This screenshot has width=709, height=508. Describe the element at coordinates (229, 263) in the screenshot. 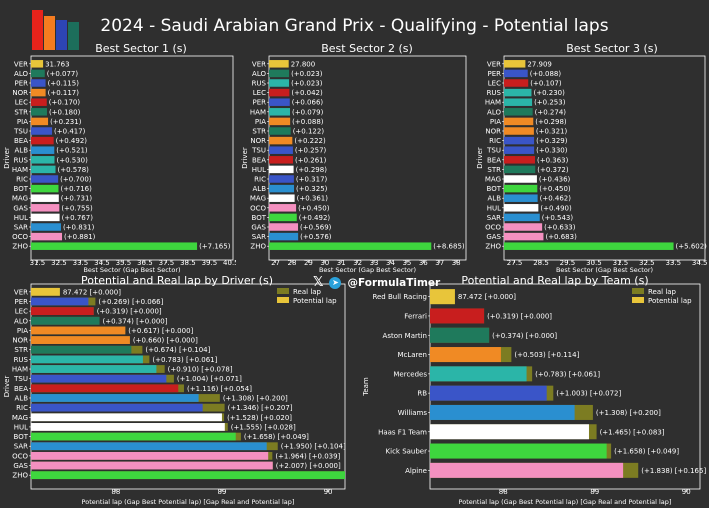

I see `x-tick-label: 40.5` at that location.